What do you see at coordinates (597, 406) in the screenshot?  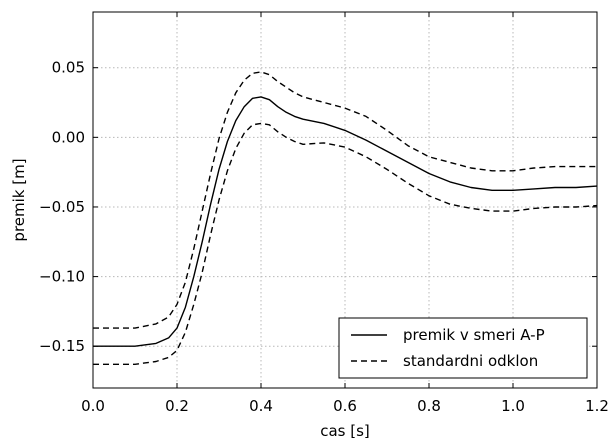 I see `x-tick-label: 1.2` at bounding box center [597, 406].